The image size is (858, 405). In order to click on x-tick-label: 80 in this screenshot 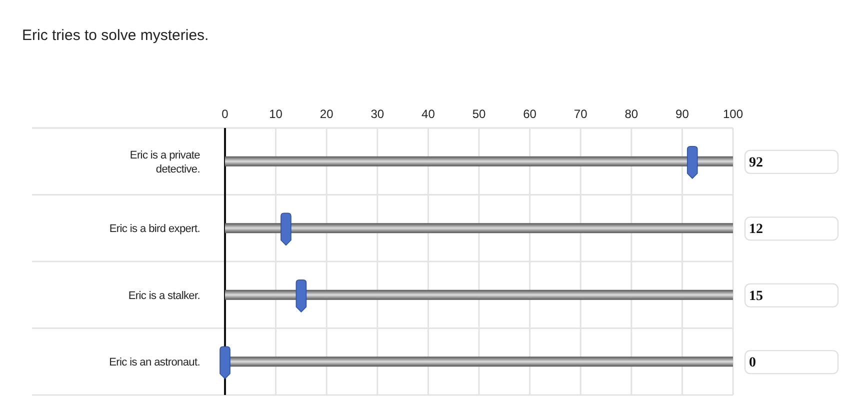, I will do `click(631, 114)`.